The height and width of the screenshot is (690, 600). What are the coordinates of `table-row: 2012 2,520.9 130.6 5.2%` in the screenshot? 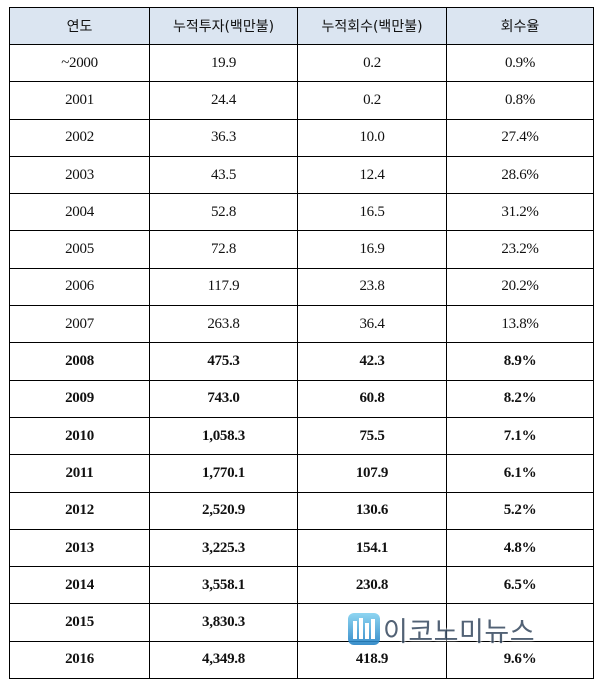 It's located at (301, 510).